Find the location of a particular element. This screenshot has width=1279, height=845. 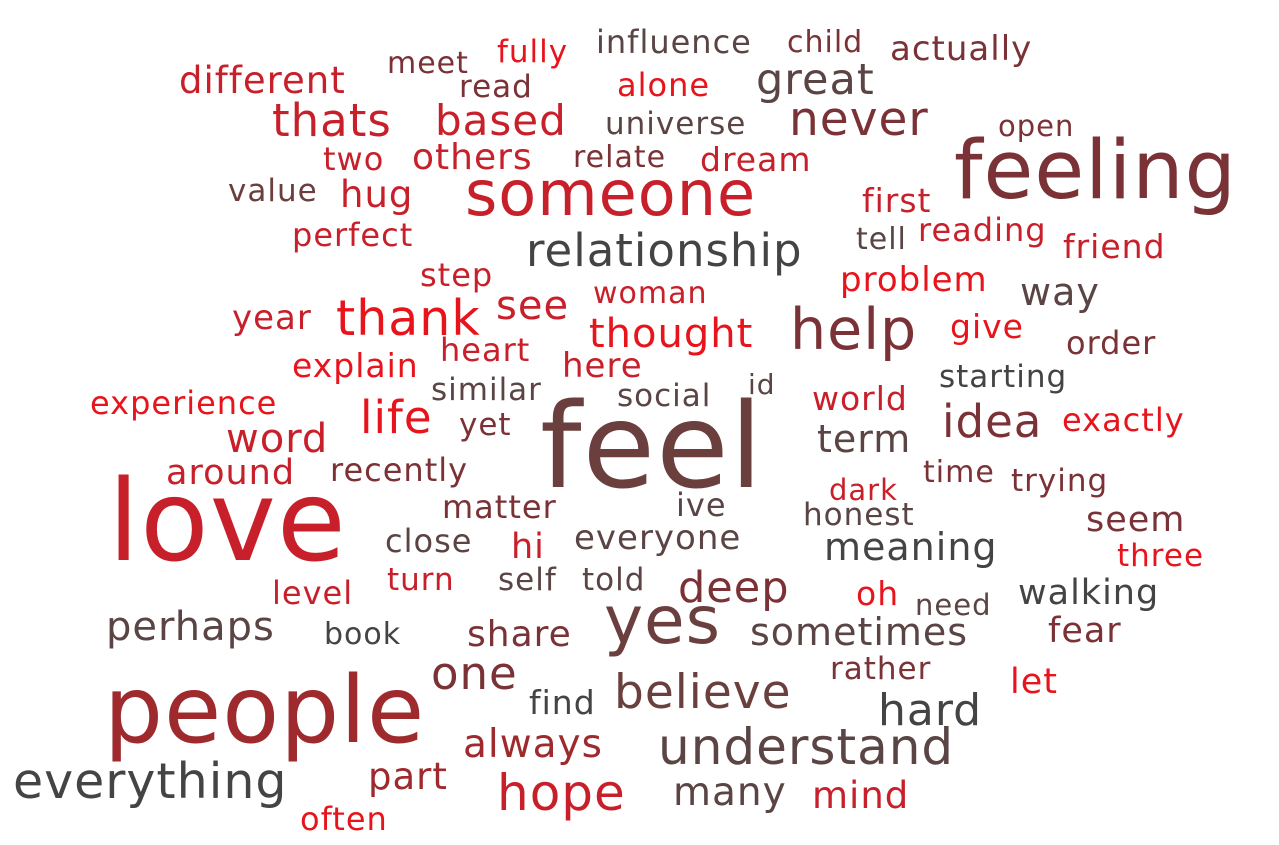

word-help: help is located at coordinates (854, 330).